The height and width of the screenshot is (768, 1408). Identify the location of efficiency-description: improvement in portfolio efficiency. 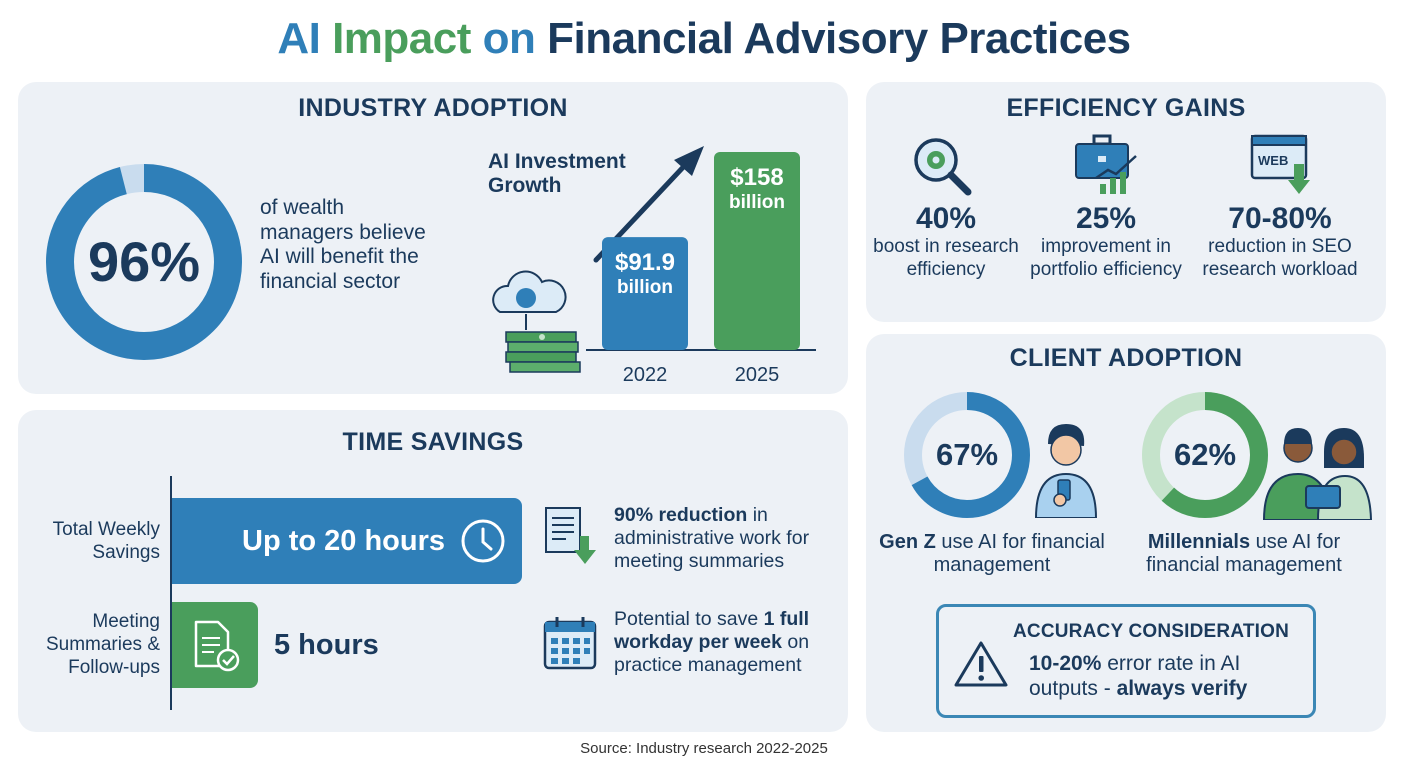
(1106, 258).